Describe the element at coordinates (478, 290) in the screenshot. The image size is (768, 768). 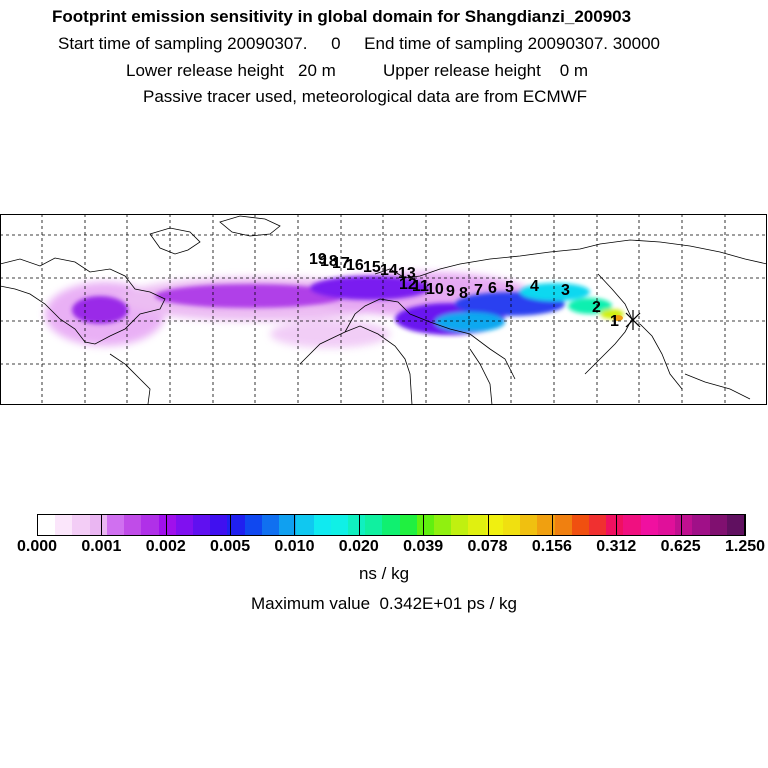
I see `trajectory-label-7: 7` at that location.